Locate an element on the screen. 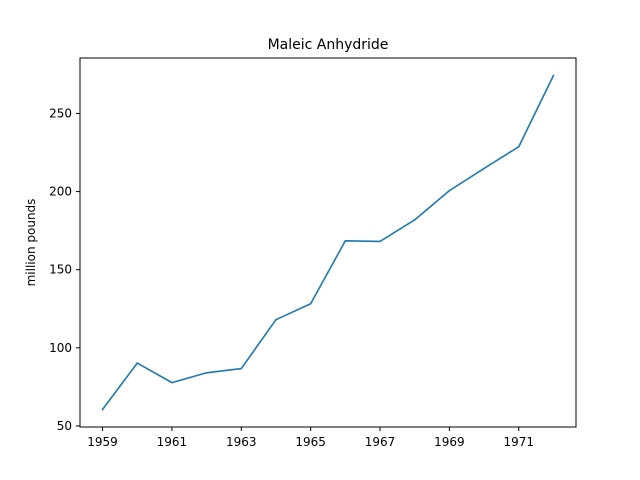  x-tick-label: 1969 is located at coordinates (449, 442).